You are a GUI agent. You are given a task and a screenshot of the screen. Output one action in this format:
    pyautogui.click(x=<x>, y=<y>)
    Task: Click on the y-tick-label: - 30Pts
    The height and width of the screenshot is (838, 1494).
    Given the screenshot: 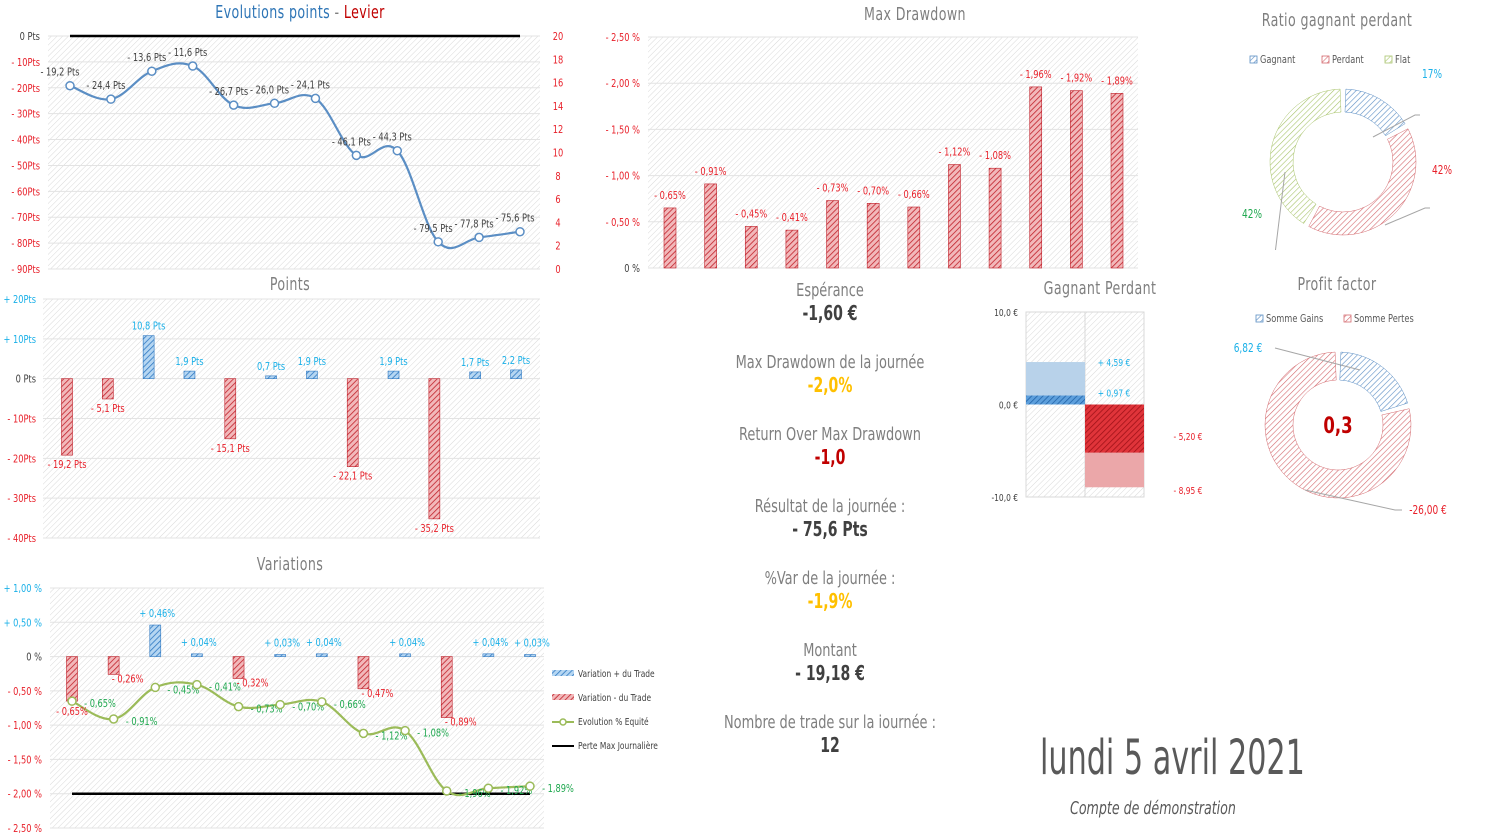 What is the action you would take?
    pyautogui.click(x=21, y=499)
    